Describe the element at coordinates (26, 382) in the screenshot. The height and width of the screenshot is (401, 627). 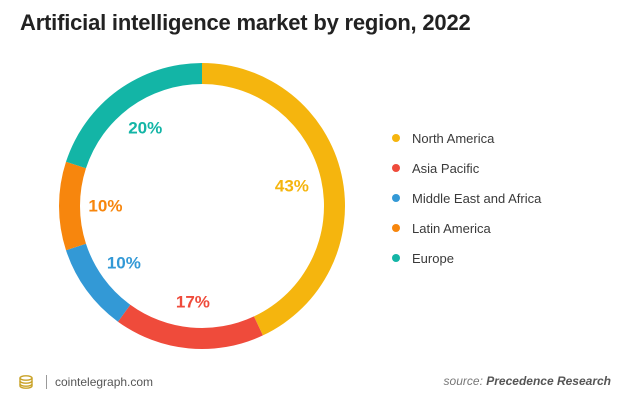
I see `cointelegraph-logo-icon` at that location.